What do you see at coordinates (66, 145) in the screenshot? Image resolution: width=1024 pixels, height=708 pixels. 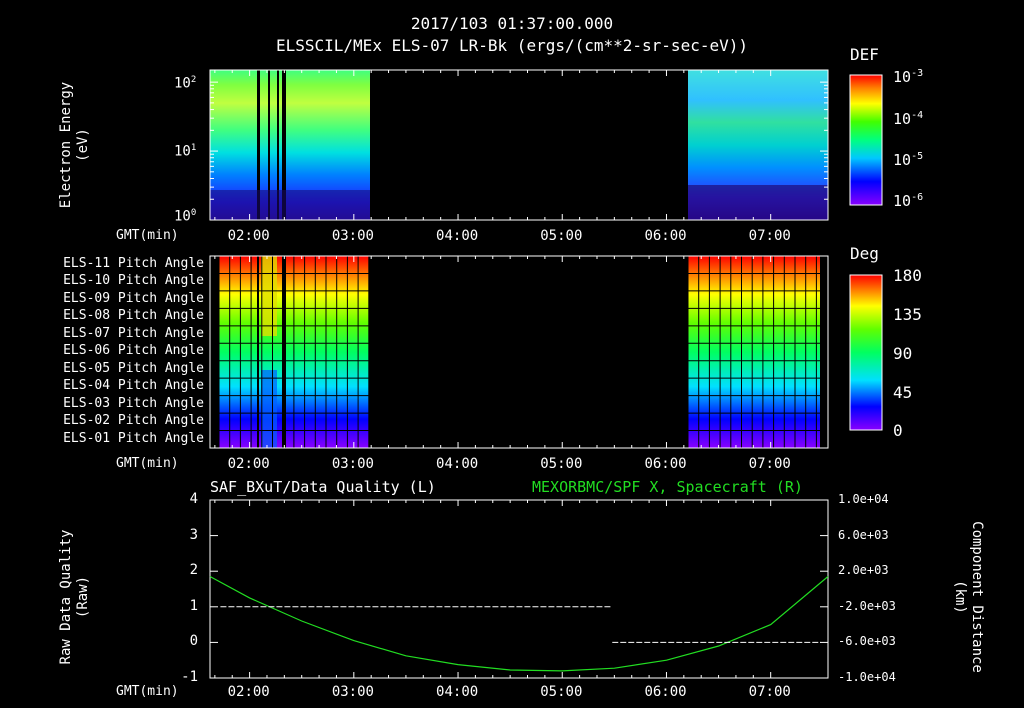 I see `panel1-ylabel-line1: Electron Energy` at bounding box center [66, 145].